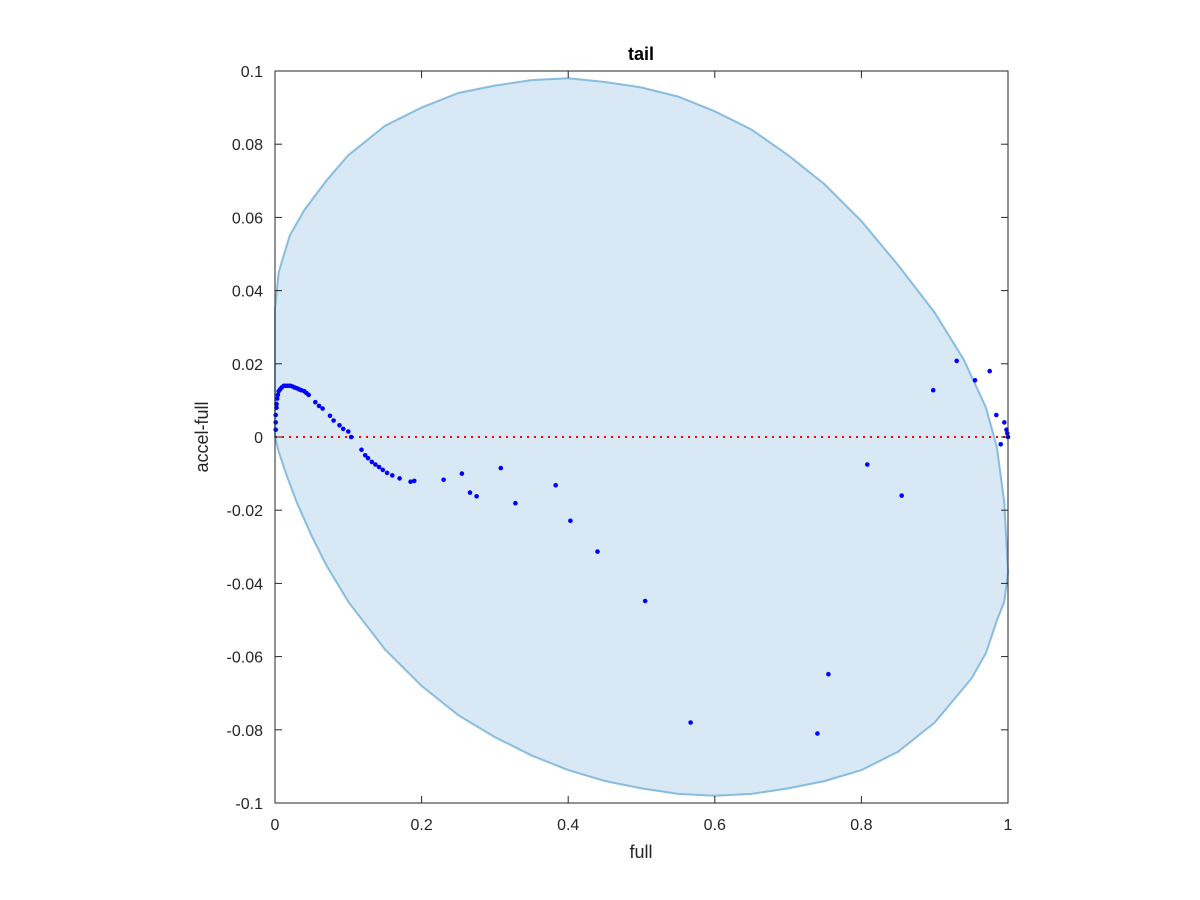 Image resolution: width=1200 pixels, height=900 pixels. I want to click on chart-title: tail, so click(641, 54).